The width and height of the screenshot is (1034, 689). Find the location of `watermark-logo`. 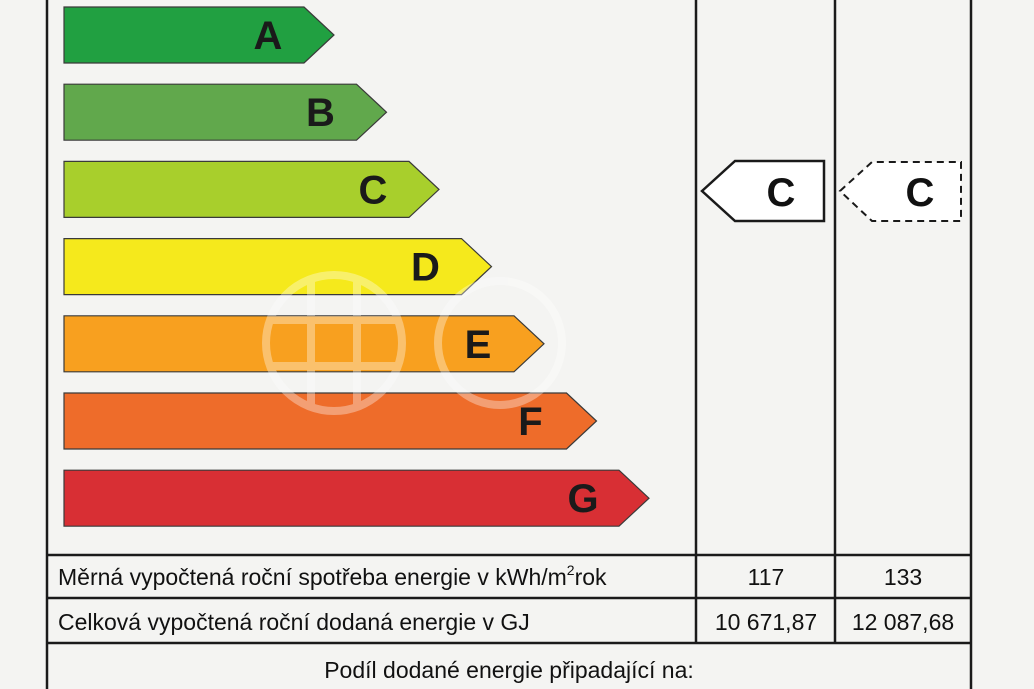

watermark-logo is located at coordinates (414, 343).